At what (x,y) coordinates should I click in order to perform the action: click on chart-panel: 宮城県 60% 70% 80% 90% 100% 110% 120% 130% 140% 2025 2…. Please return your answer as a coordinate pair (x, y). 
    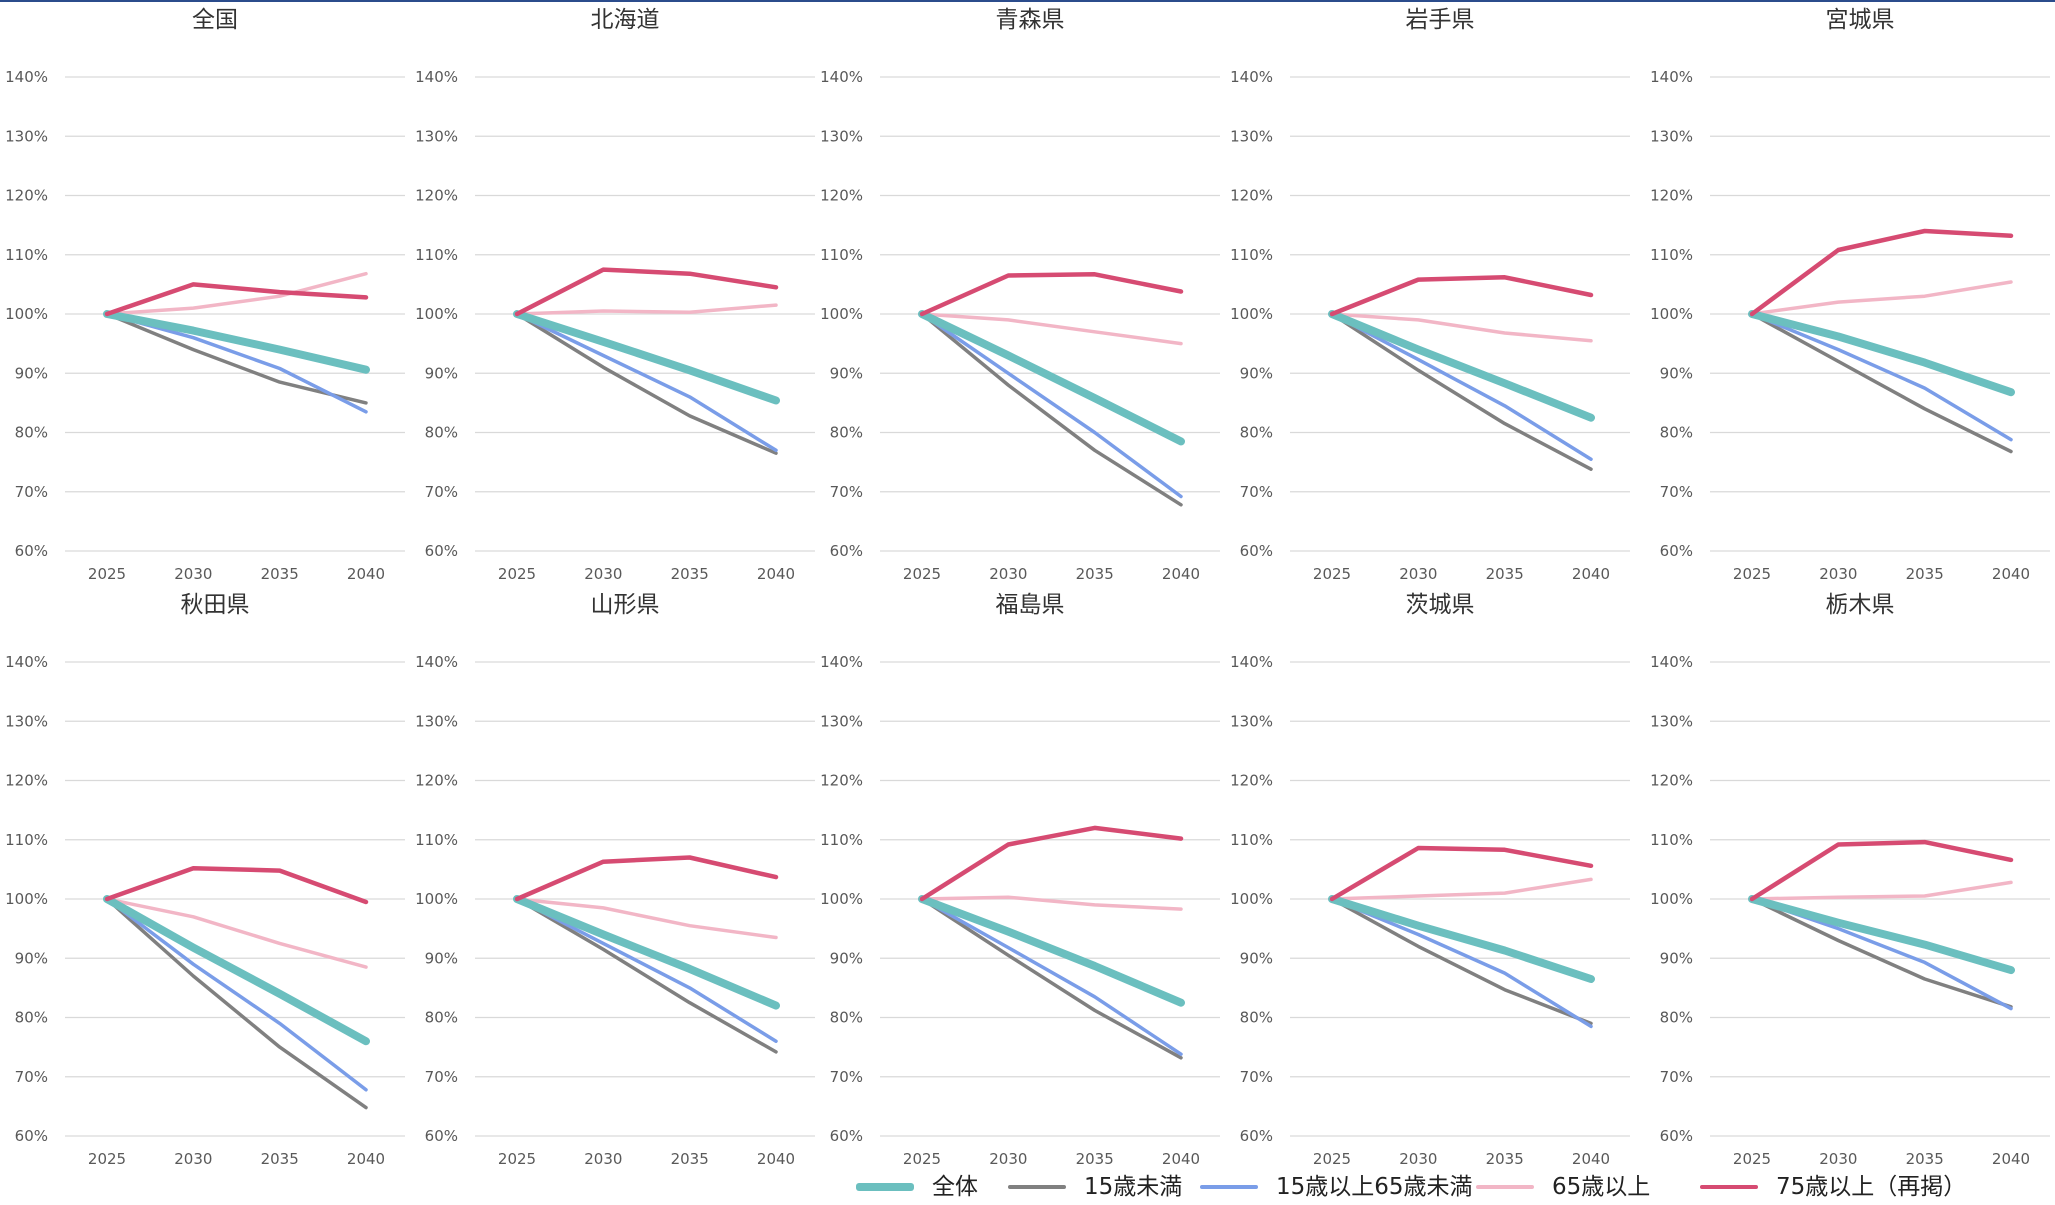
    Looking at the image, I should click on (1850, 295).